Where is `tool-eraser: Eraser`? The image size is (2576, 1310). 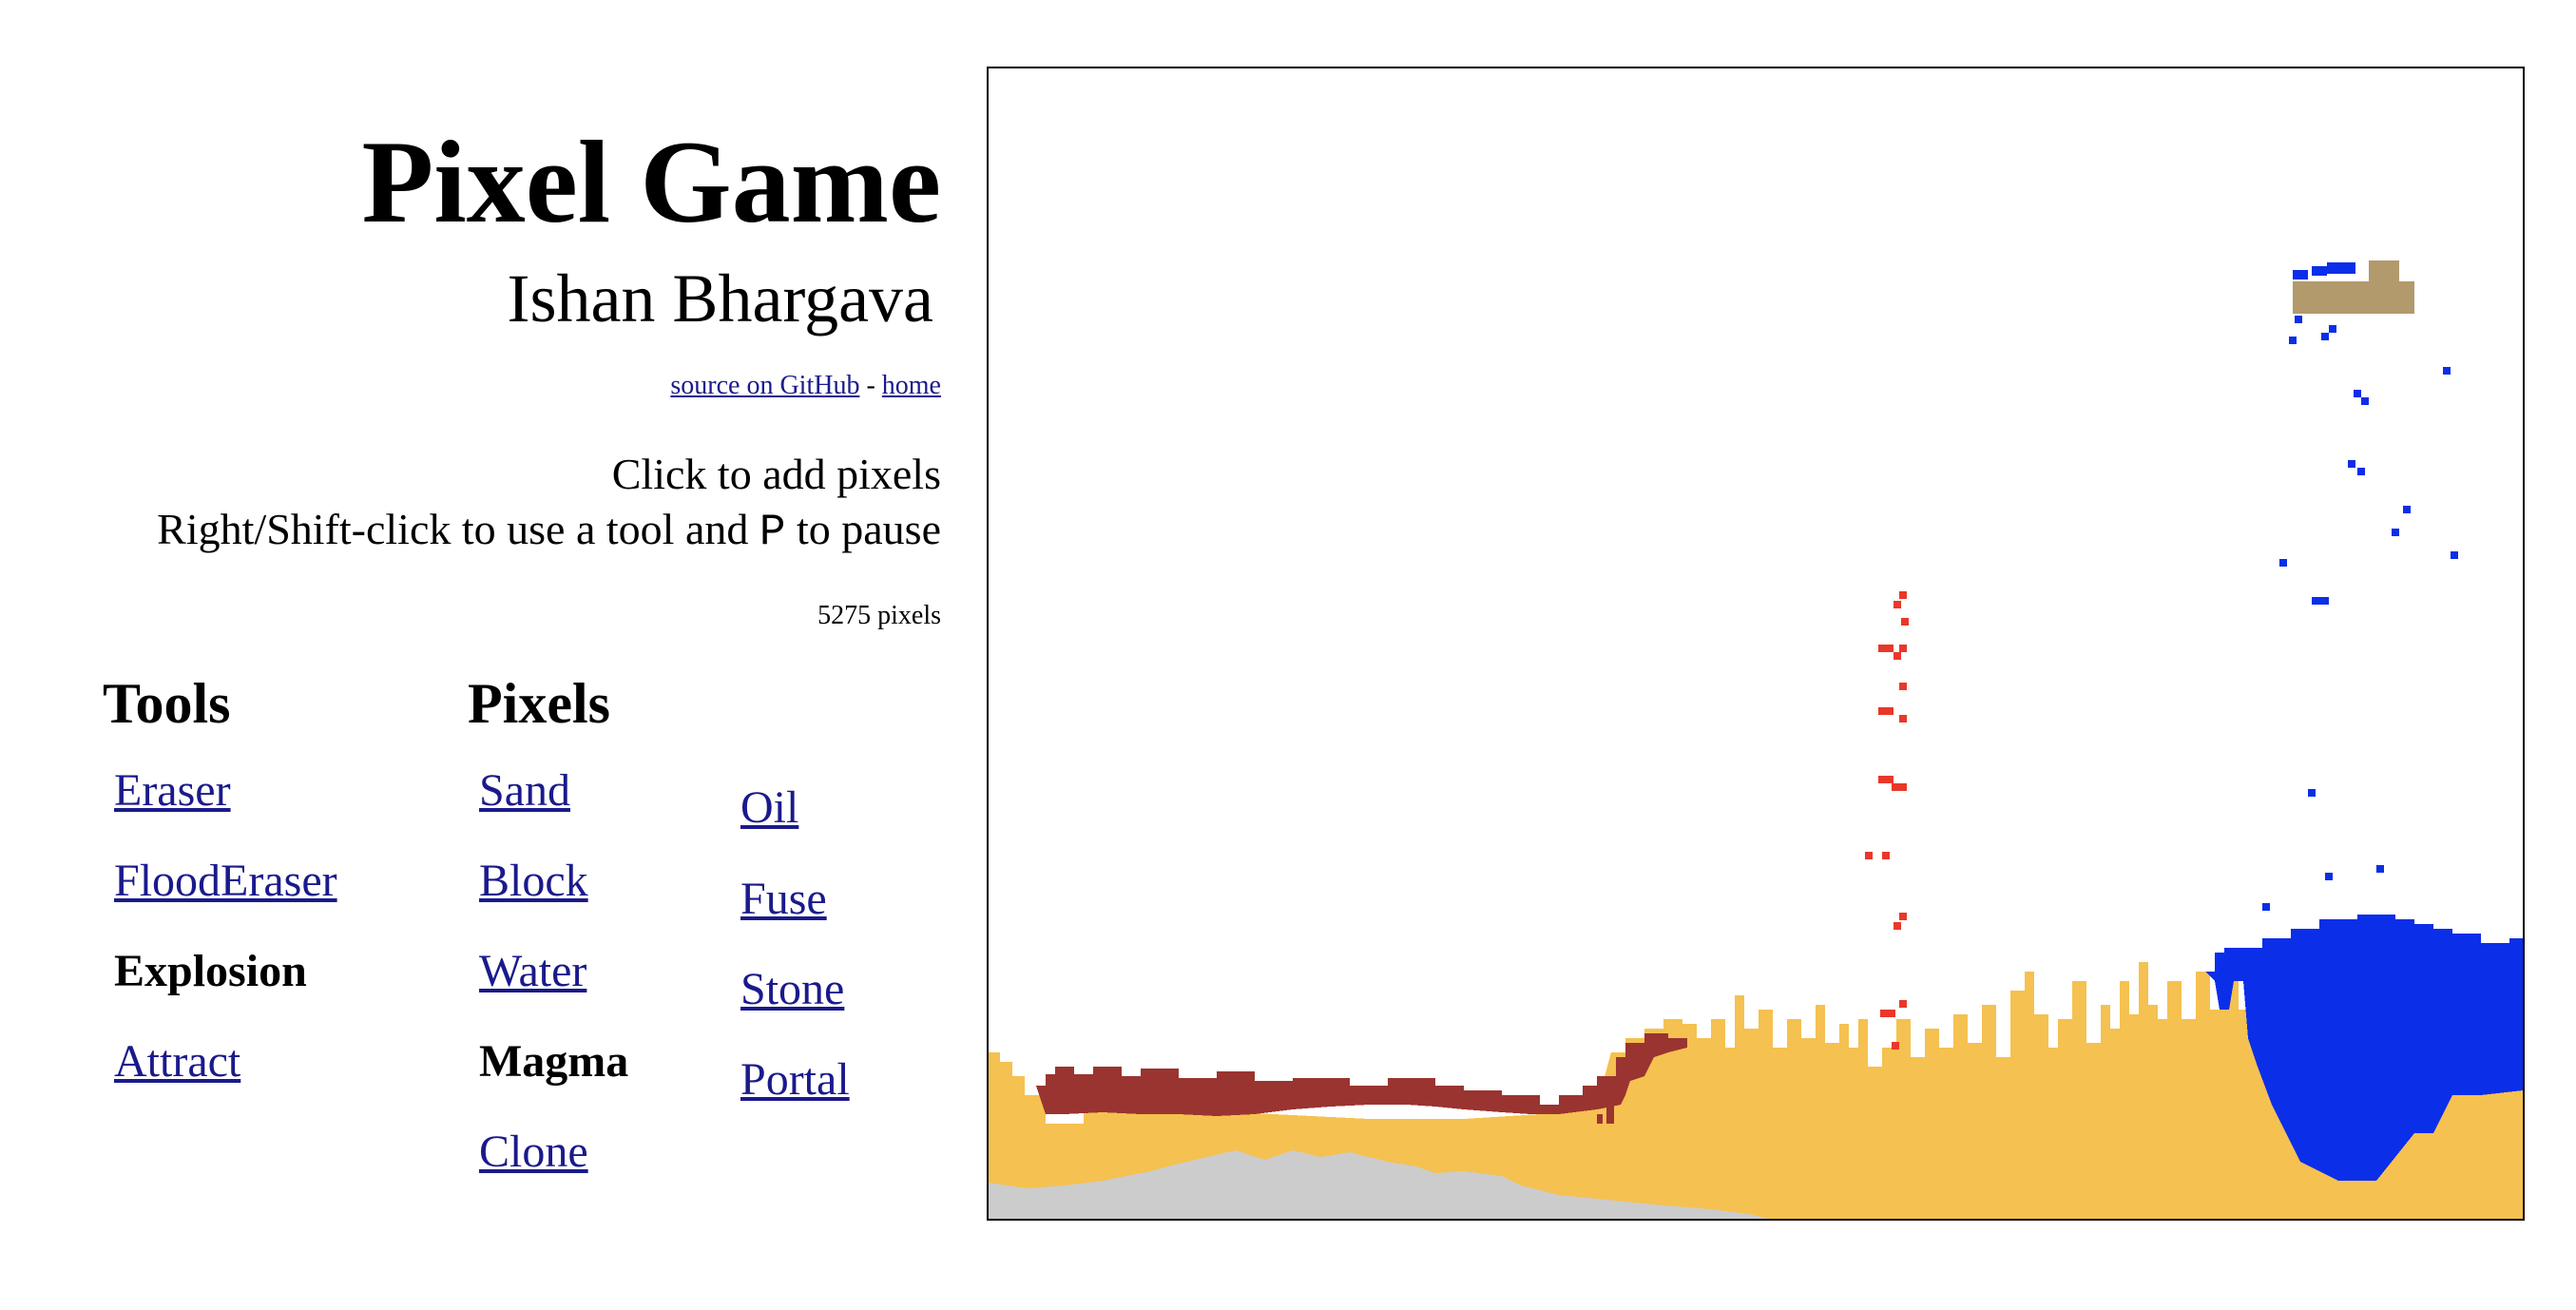
tool-eraser: Eraser is located at coordinates (173, 790).